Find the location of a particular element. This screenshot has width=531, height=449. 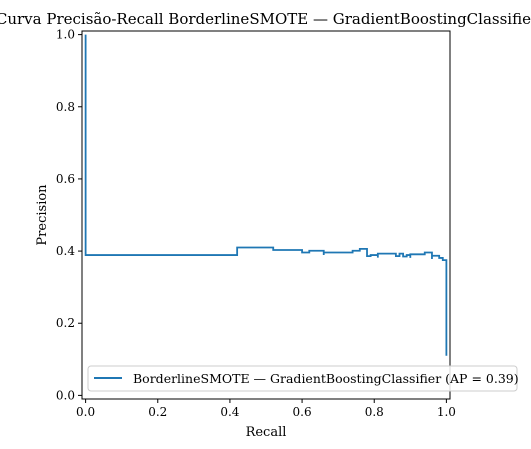

y-axis-label: Precision is located at coordinates (42, 215).